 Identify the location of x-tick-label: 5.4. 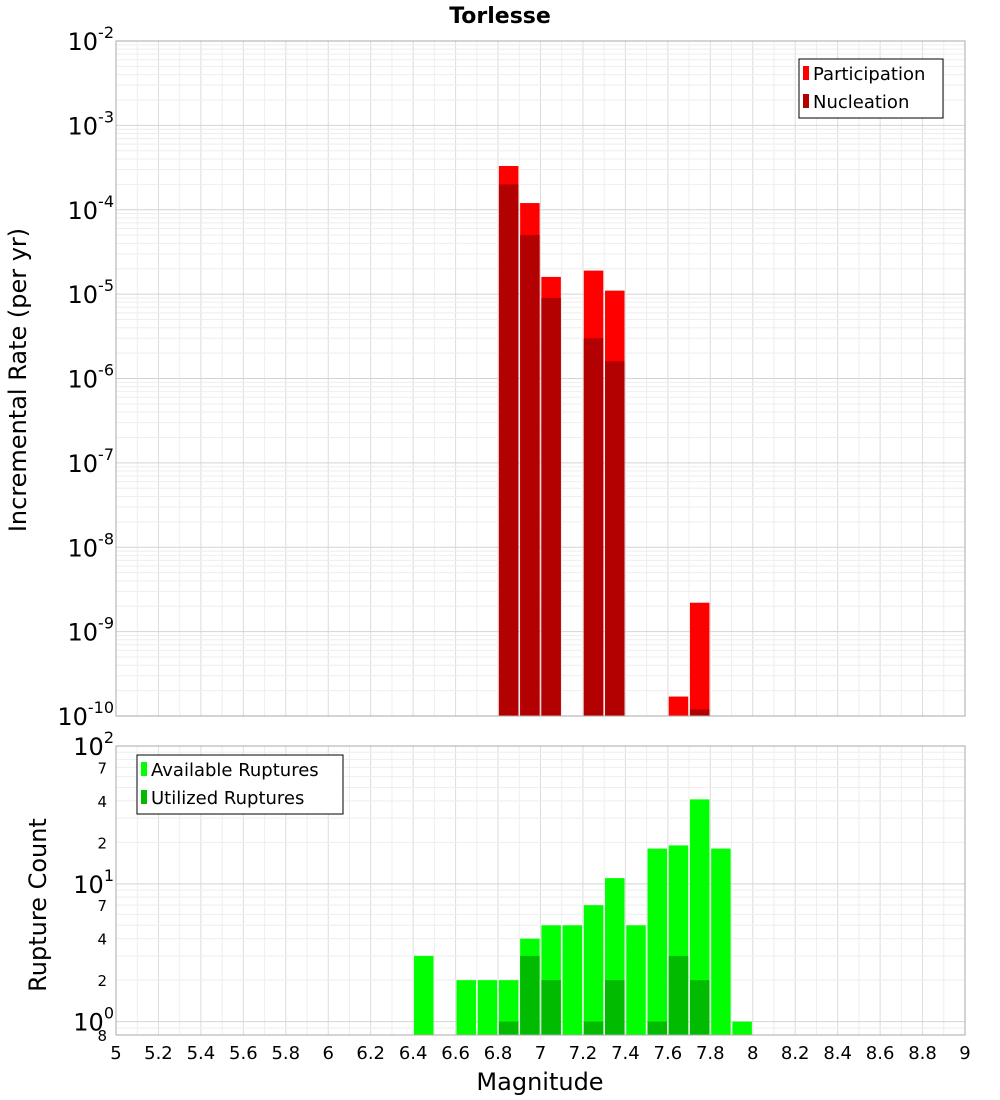
(201, 1053).